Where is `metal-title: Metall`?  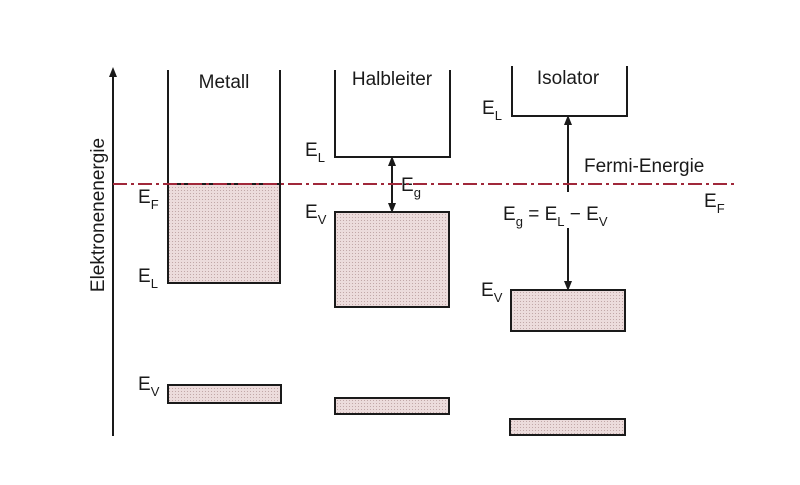 metal-title: Metall is located at coordinates (224, 82).